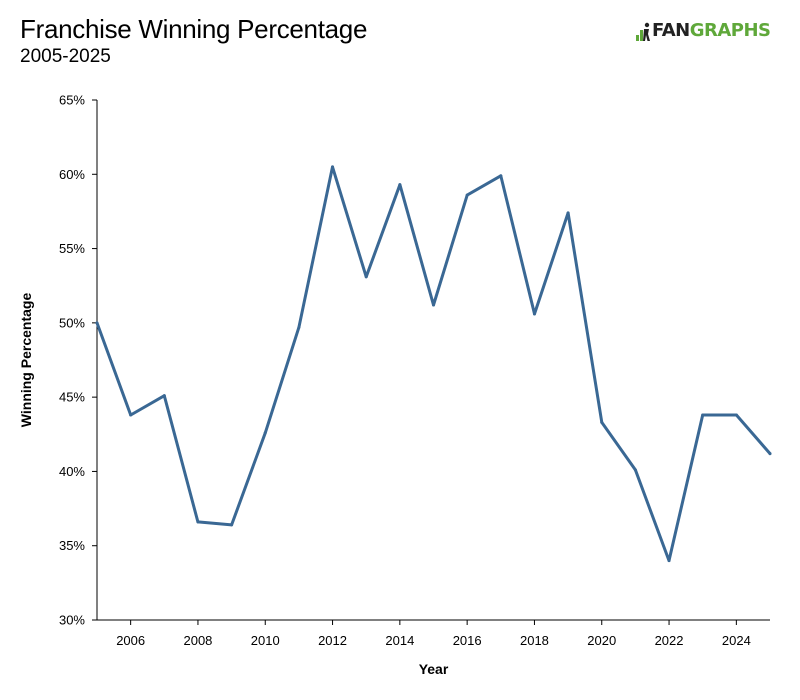 The image size is (800, 700). Describe the element at coordinates (72, 471) in the screenshot. I see `y-tick-label: 40%` at that location.